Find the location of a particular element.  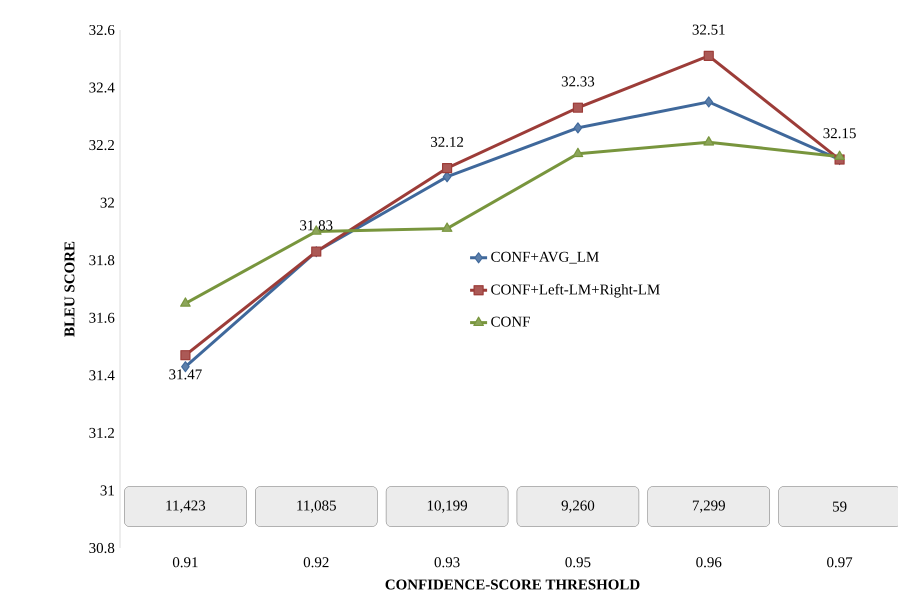

data-label: 32.33 is located at coordinates (578, 81).